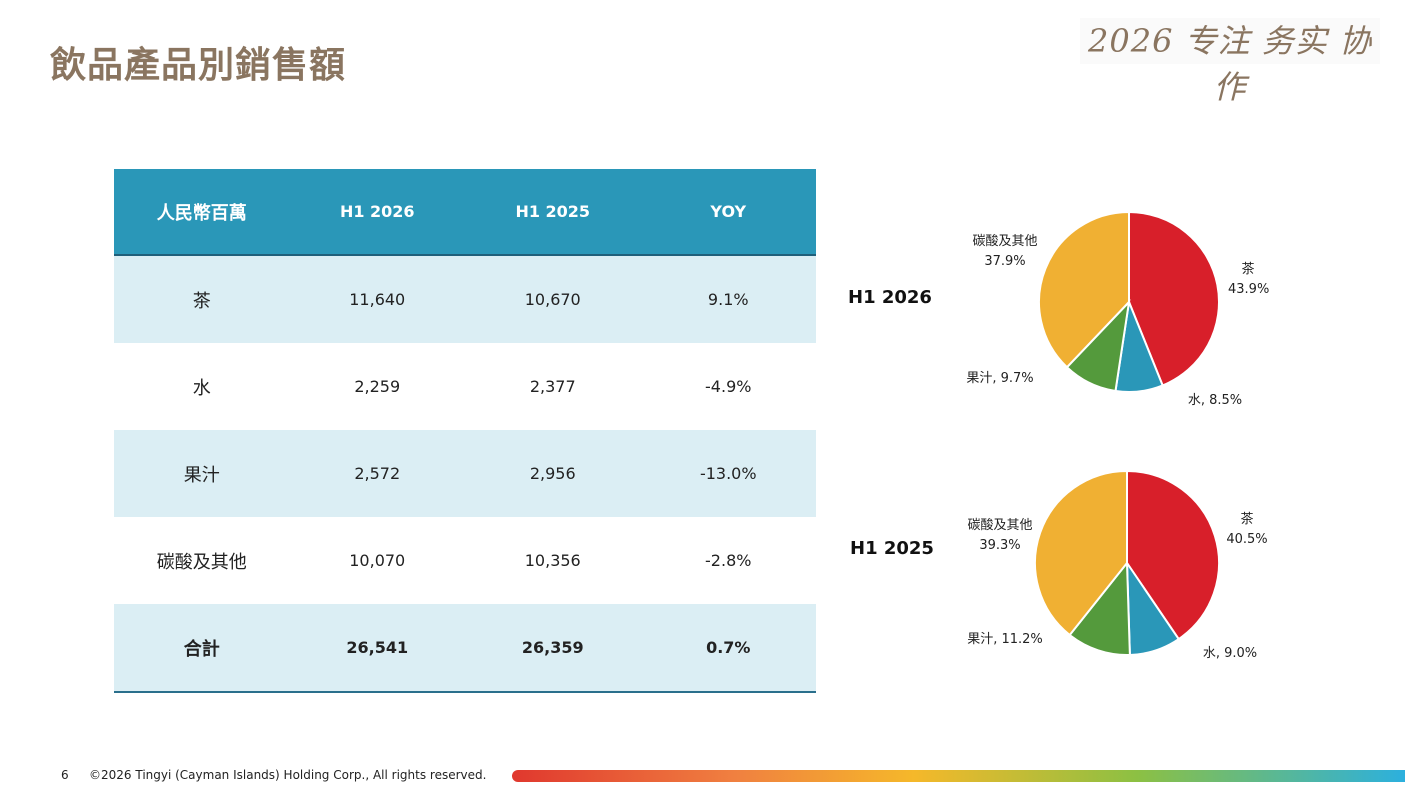  I want to click on pie-data-label: 果汁, 9.7%, so click(1000, 378).